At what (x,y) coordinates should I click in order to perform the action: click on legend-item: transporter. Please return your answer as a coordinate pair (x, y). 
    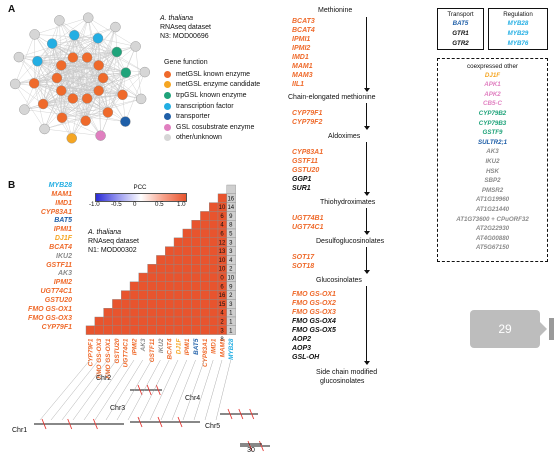
    Looking at the image, I should click on (212, 116).